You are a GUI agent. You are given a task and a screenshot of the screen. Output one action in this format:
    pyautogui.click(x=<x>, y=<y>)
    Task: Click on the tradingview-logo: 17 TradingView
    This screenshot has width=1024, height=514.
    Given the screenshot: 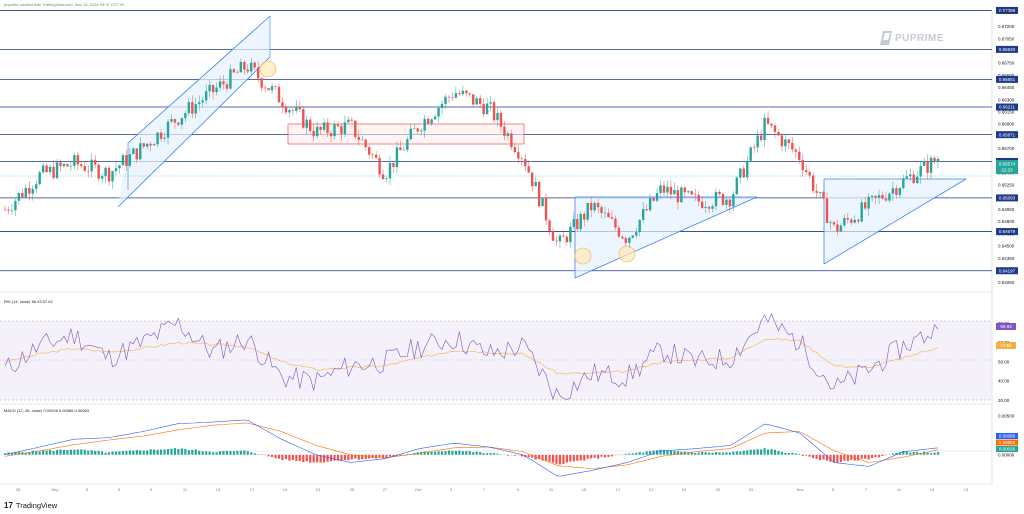 What is the action you would take?
    pyautogui.click(x=30, y=505)
    